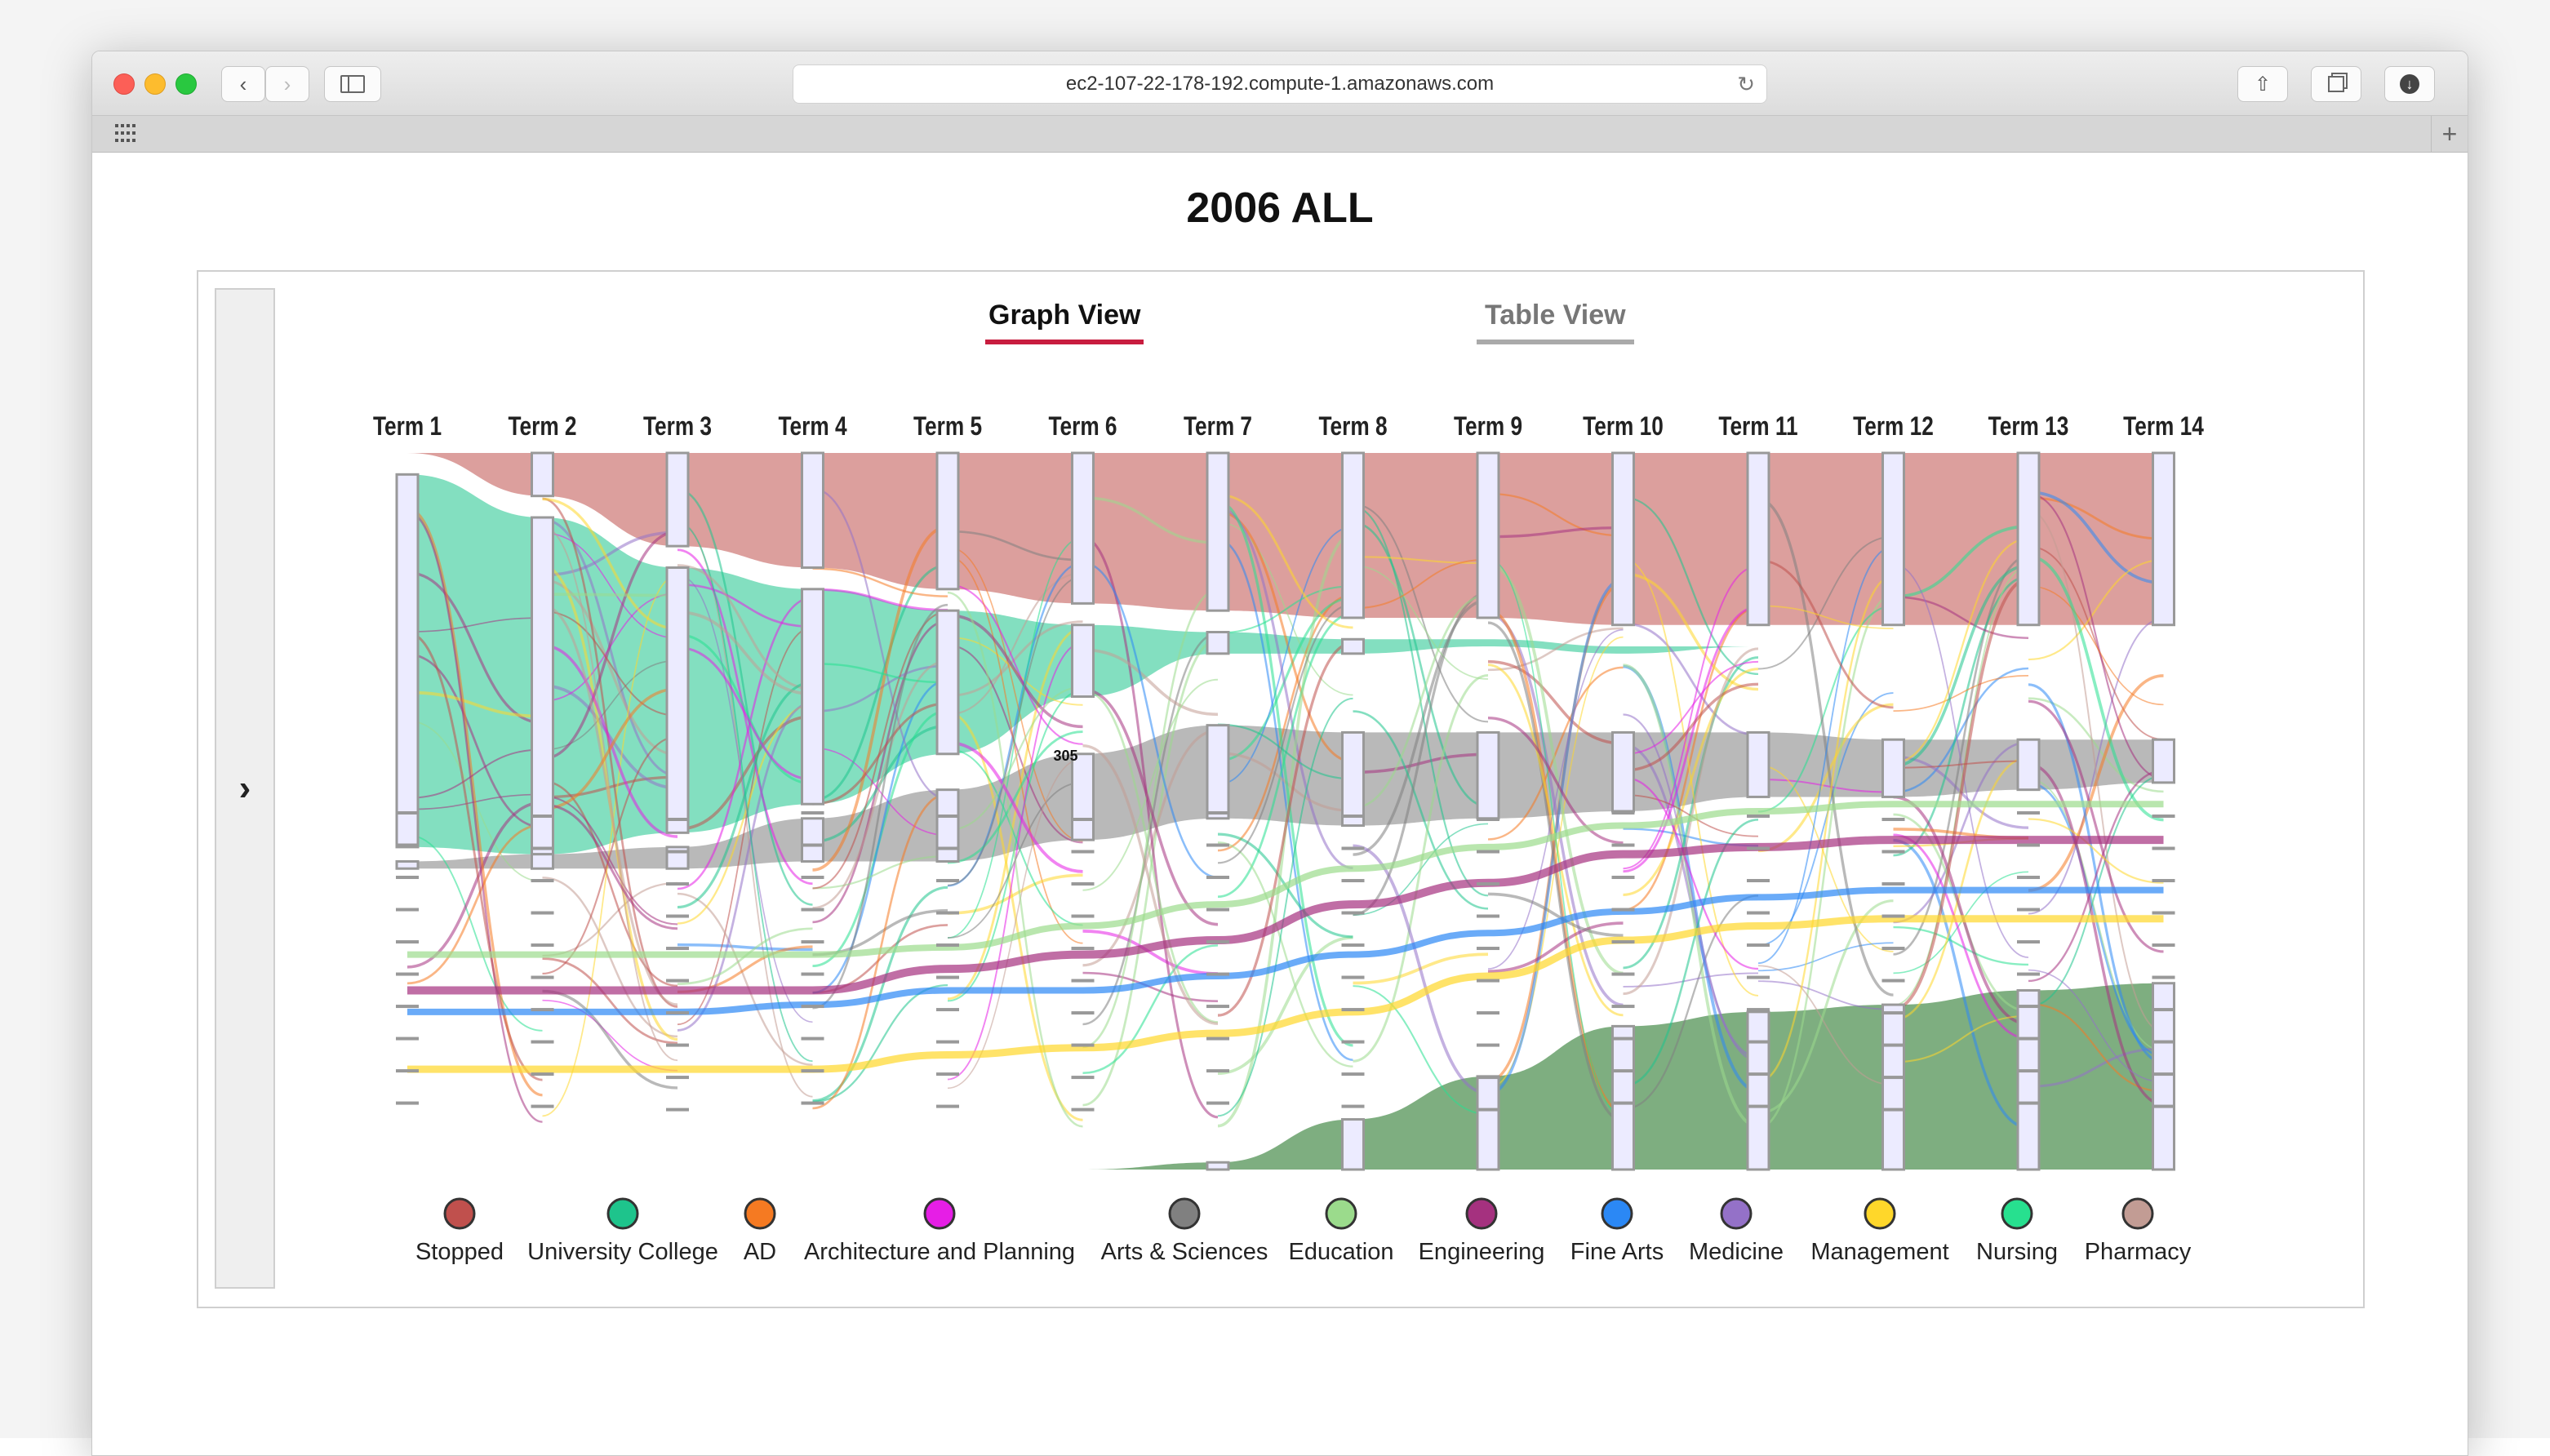 The width and height of the screenshot is (2550, 1456). I want to click on share-button: ⇧, so click(2262, 84).